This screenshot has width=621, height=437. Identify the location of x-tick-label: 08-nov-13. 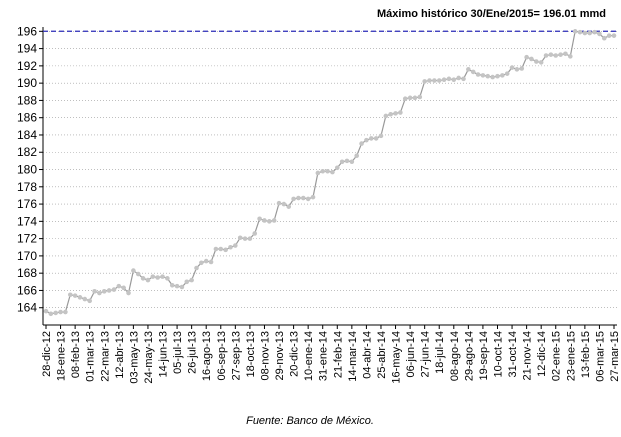
(265, 356).